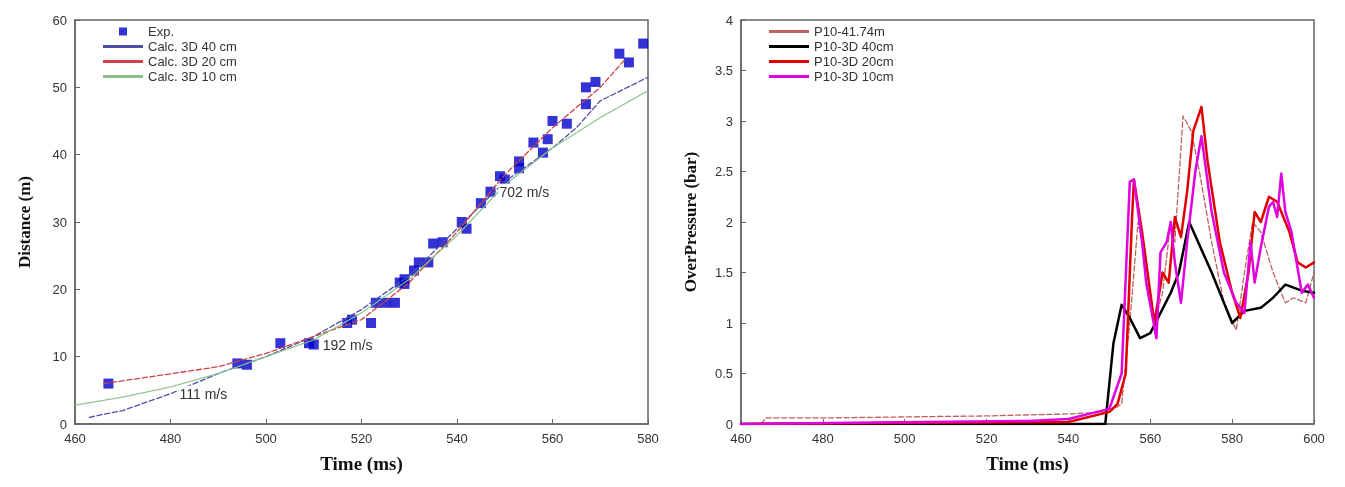  I want to click on legend-label: P10-3D 10cm, so click(854, 76).